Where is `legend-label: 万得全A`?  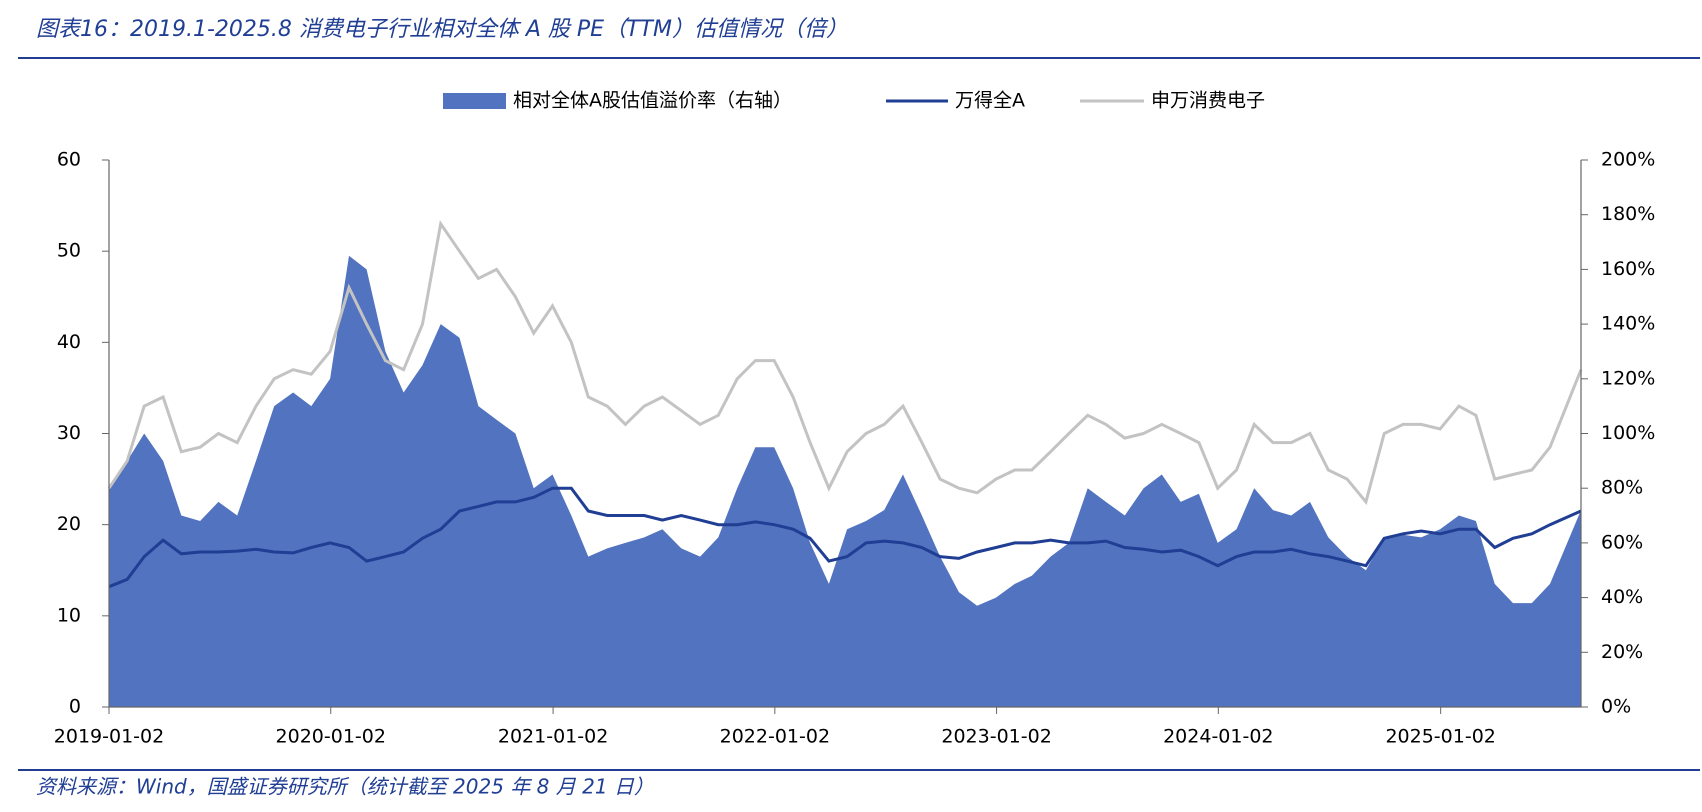 legend-label: 万得全A is located at coordinates (990, 101).